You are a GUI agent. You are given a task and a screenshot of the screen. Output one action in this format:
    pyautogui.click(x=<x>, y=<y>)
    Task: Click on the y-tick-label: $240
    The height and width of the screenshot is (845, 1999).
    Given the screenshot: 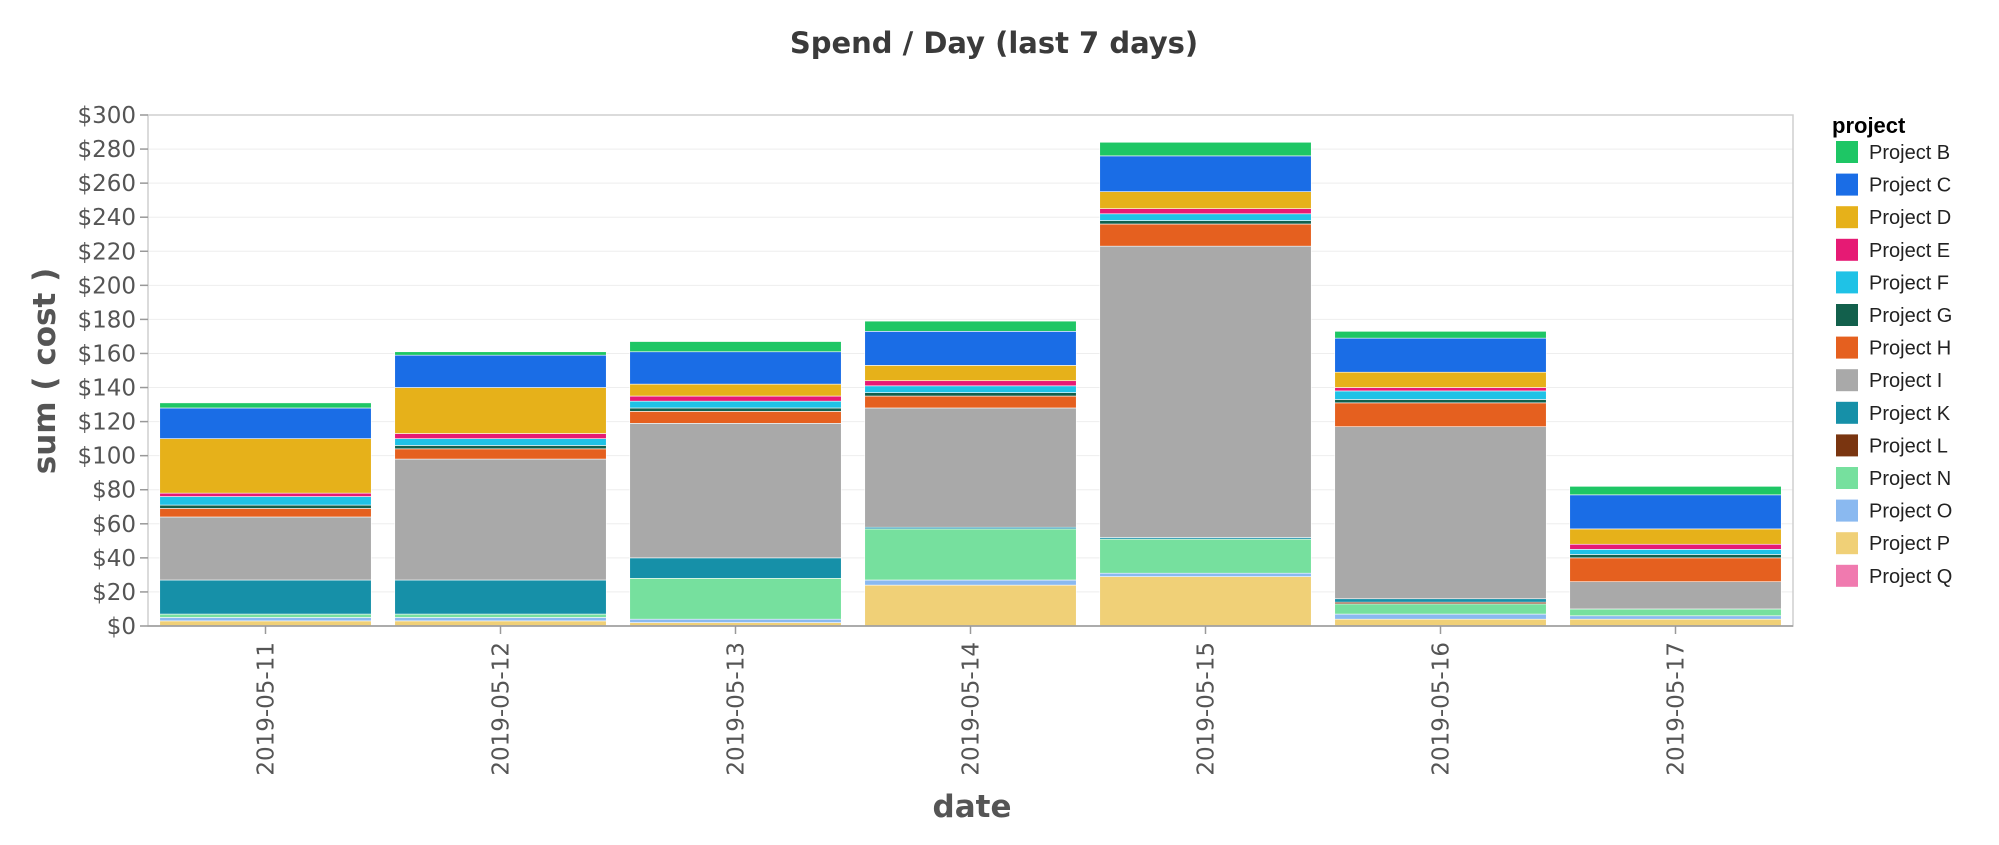 What is the action you would take?
    pyautogui.click(x=106, y=218)
    